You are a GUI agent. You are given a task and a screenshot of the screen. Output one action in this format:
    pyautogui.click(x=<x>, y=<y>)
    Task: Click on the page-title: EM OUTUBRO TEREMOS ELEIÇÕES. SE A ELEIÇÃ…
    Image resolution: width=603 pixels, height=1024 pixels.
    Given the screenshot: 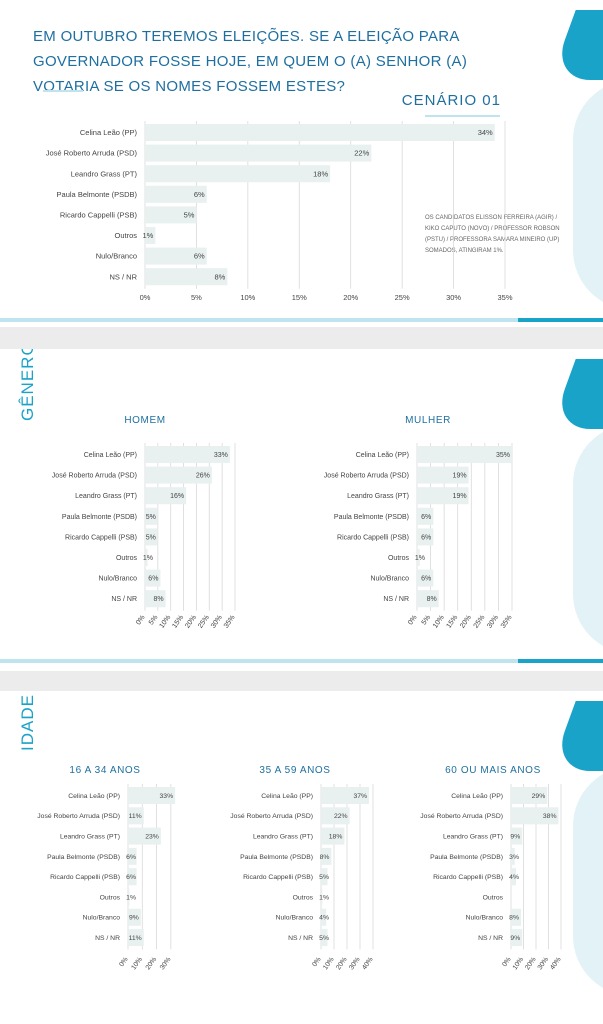 What is the action you would take?
    pyautogui.click(x=250, y=61)
    